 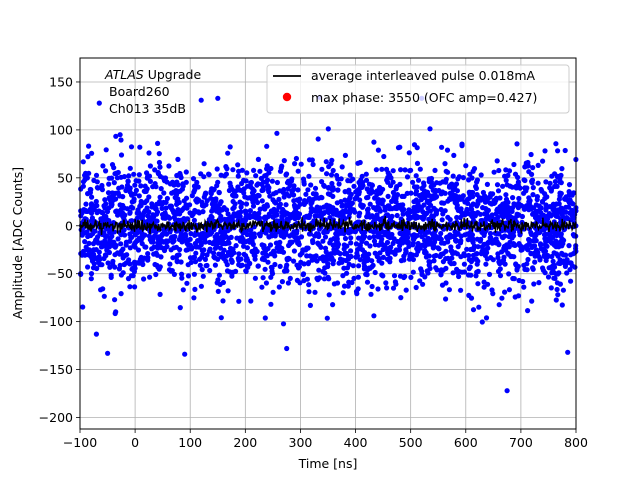 What do you see at coordinates (411, 442) in the screenshot?
I see `x-tick-label: 500` at bounding box center [411, 442].